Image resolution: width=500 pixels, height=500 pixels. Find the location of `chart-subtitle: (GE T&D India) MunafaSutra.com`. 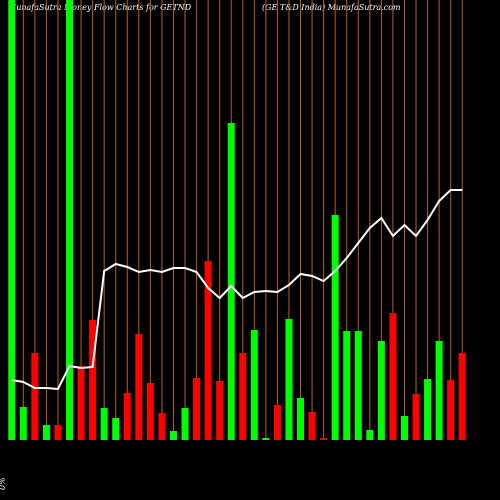

chart-subtitle: (GE T&D India) MunafaSutra.com is located at coordinates (331, 7).